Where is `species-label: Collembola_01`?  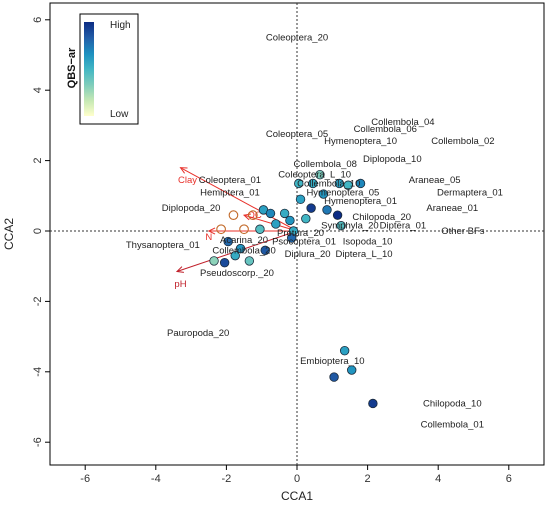 species-label: Collembola_01 is located at coordinates (452, 425).